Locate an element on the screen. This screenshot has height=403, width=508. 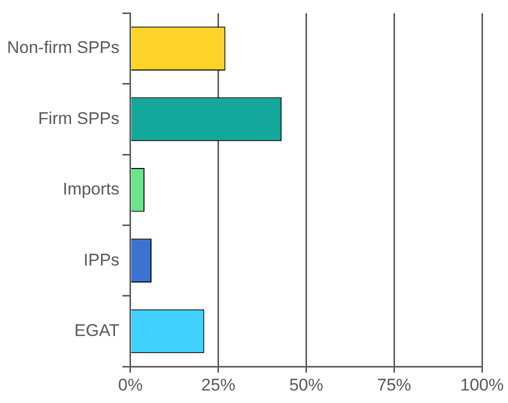
y-tick-label: EGAT is located at coordinates (97, 330).